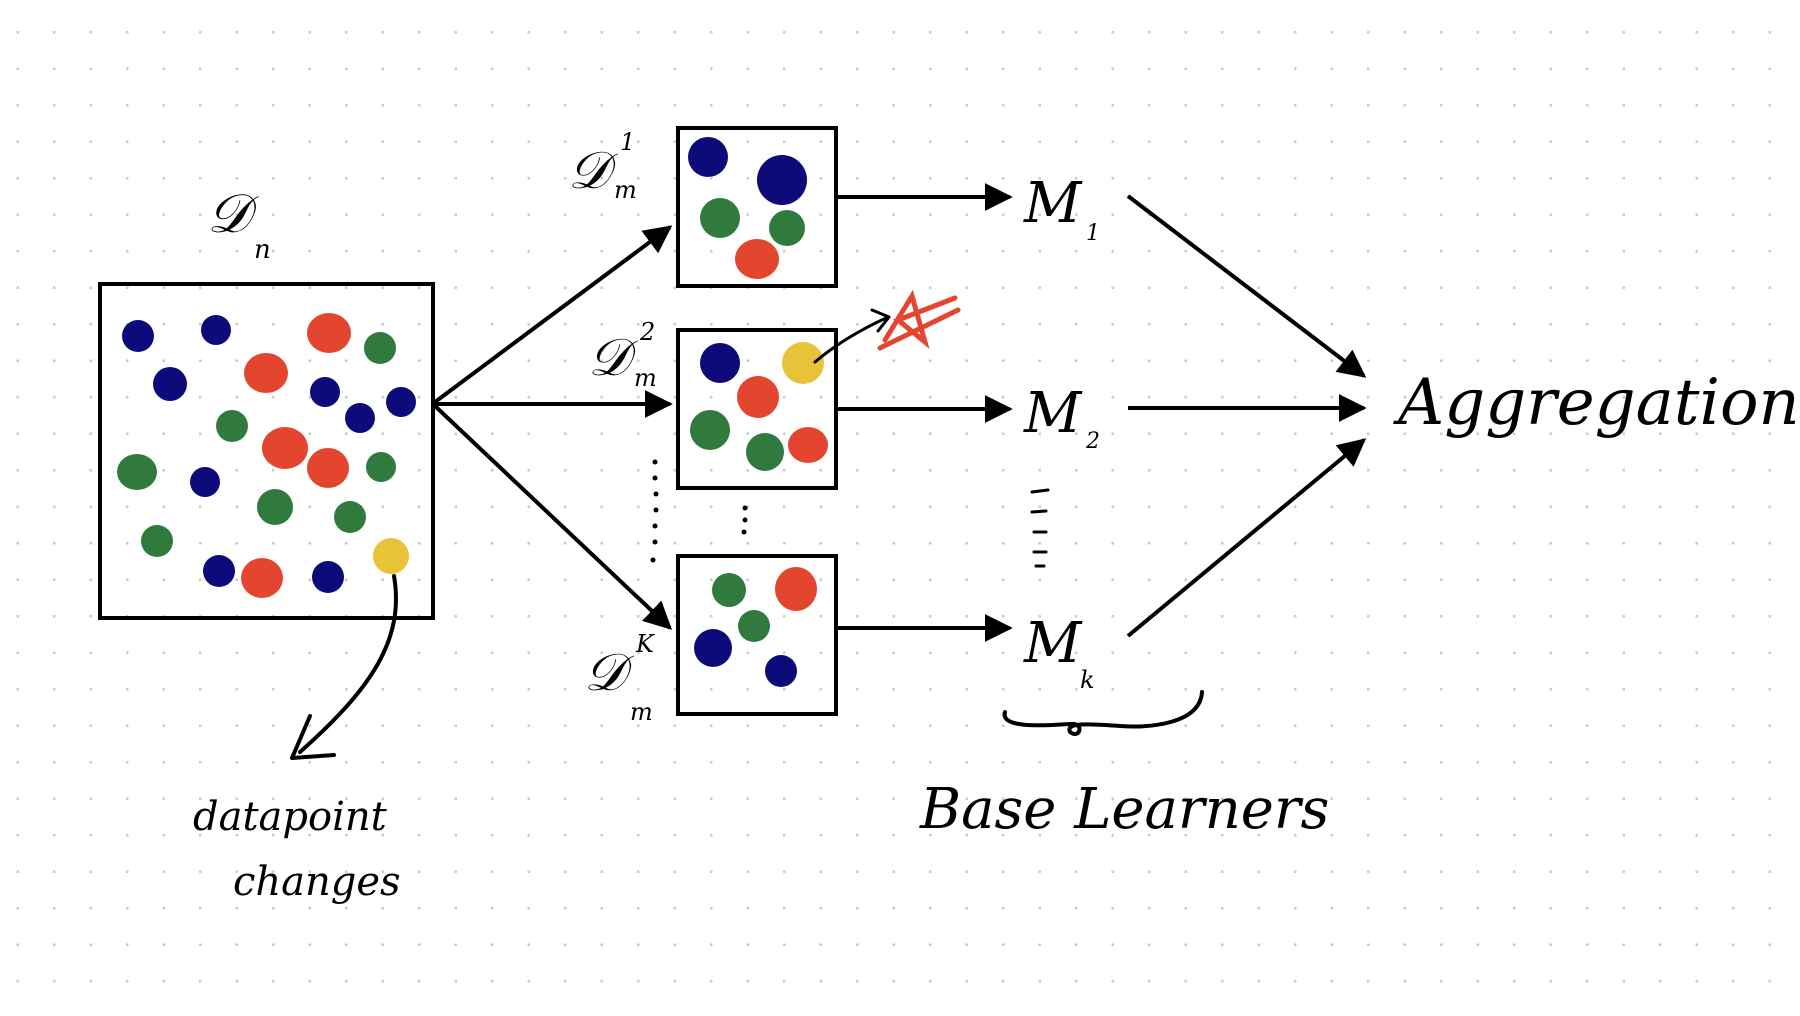 The width and height of the screenshot is (1800, 1016). I want to click on full-dataset: 𝒟 n, so click(266, 401).